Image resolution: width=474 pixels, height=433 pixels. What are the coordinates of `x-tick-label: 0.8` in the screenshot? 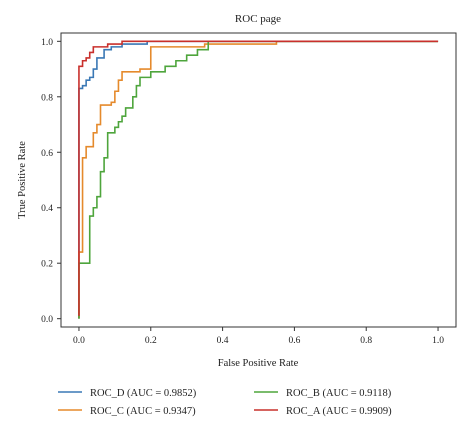 It's located at (366, 341).